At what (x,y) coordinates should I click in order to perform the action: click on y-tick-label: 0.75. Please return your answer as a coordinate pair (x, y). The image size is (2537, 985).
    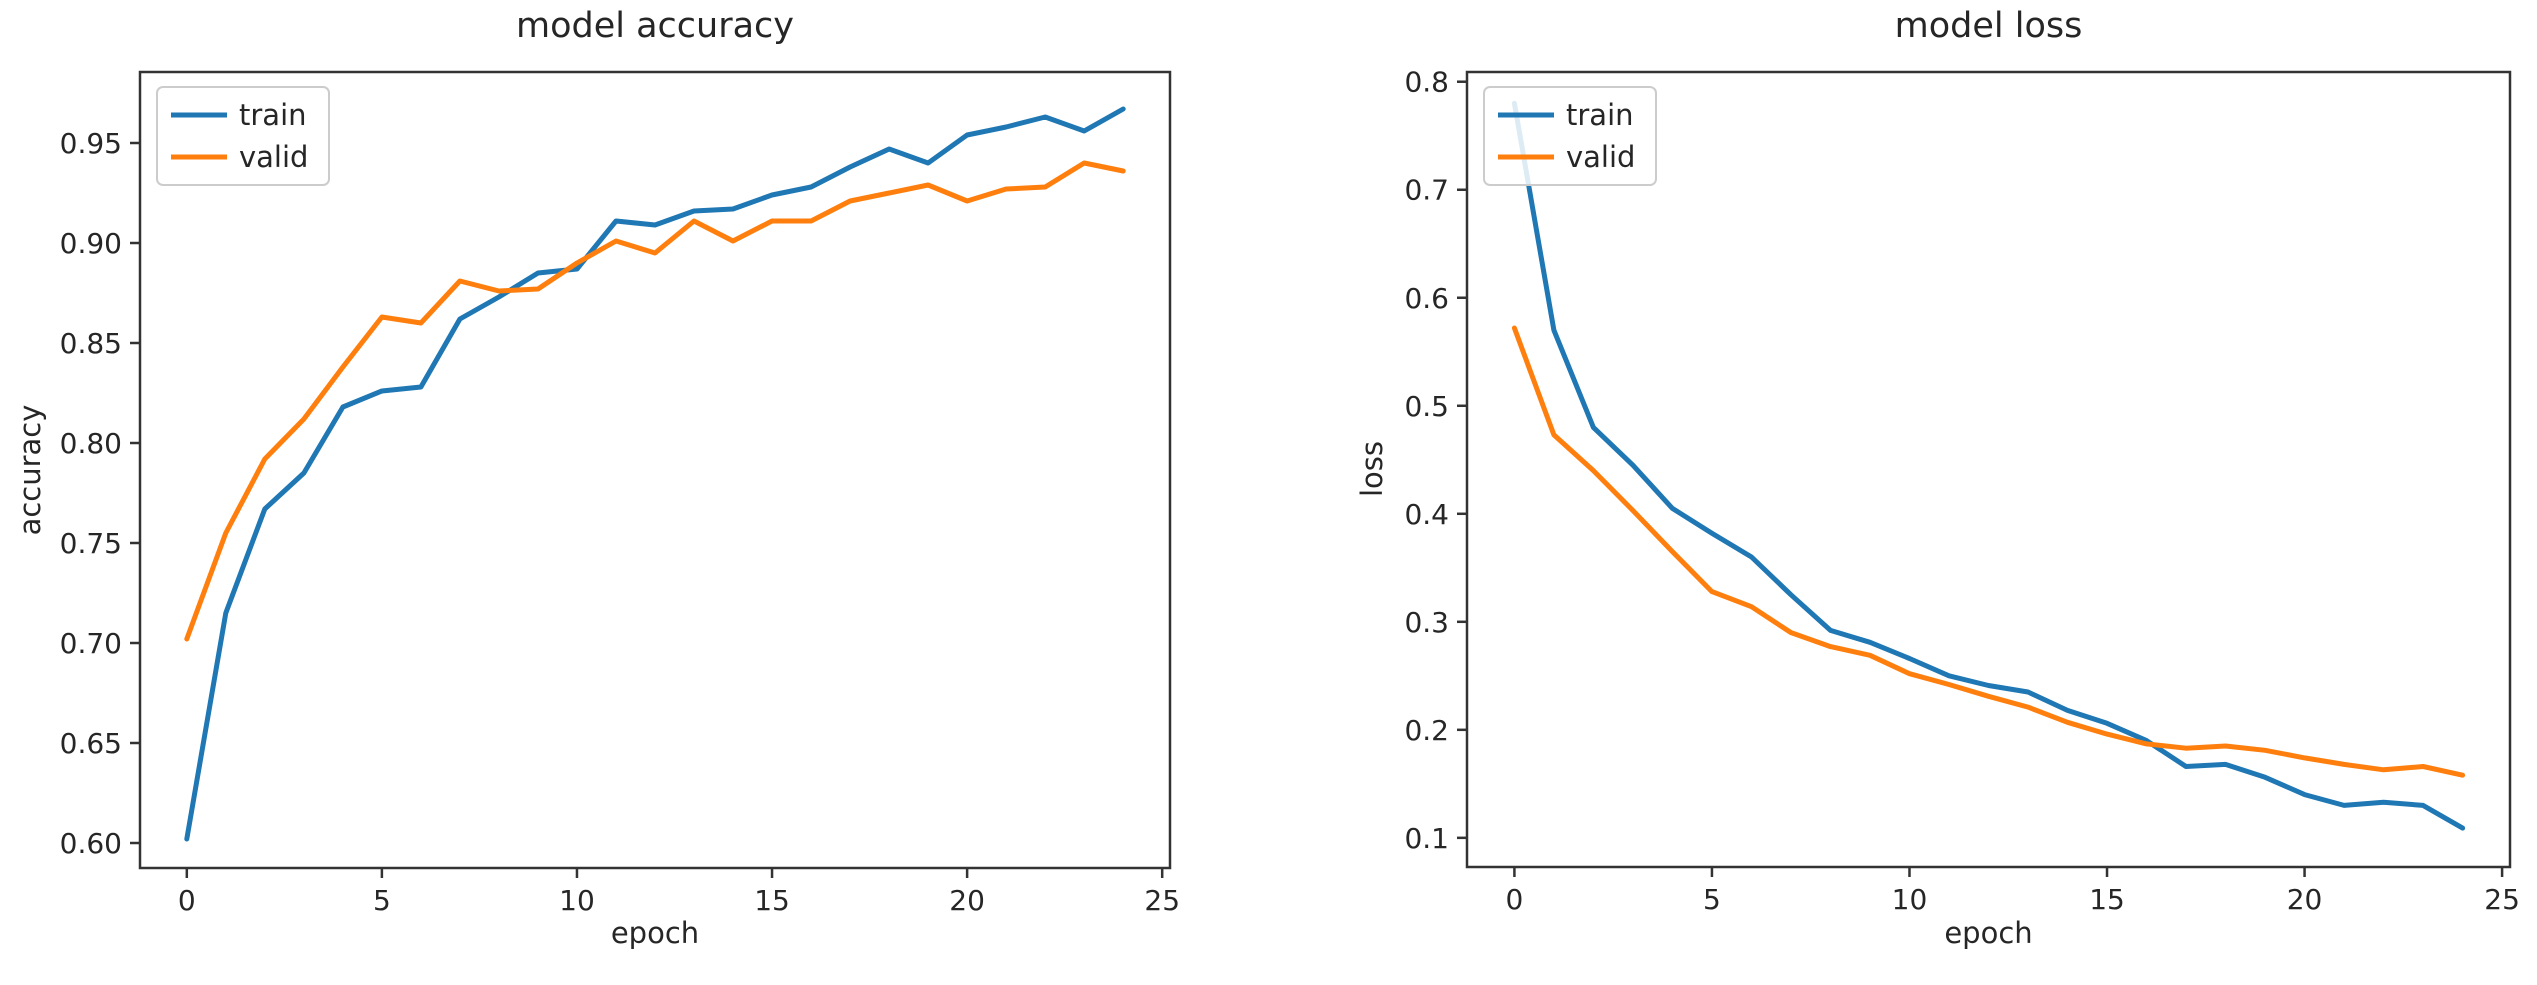
    Looking at the image, I should click on (91, 543).